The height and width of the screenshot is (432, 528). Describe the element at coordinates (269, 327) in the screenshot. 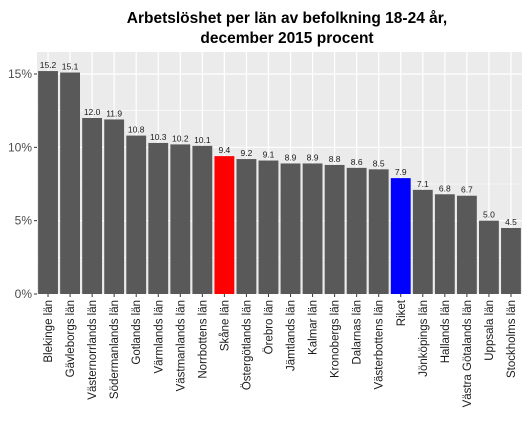

I see `x-tick-label: Örebro län` at that location.